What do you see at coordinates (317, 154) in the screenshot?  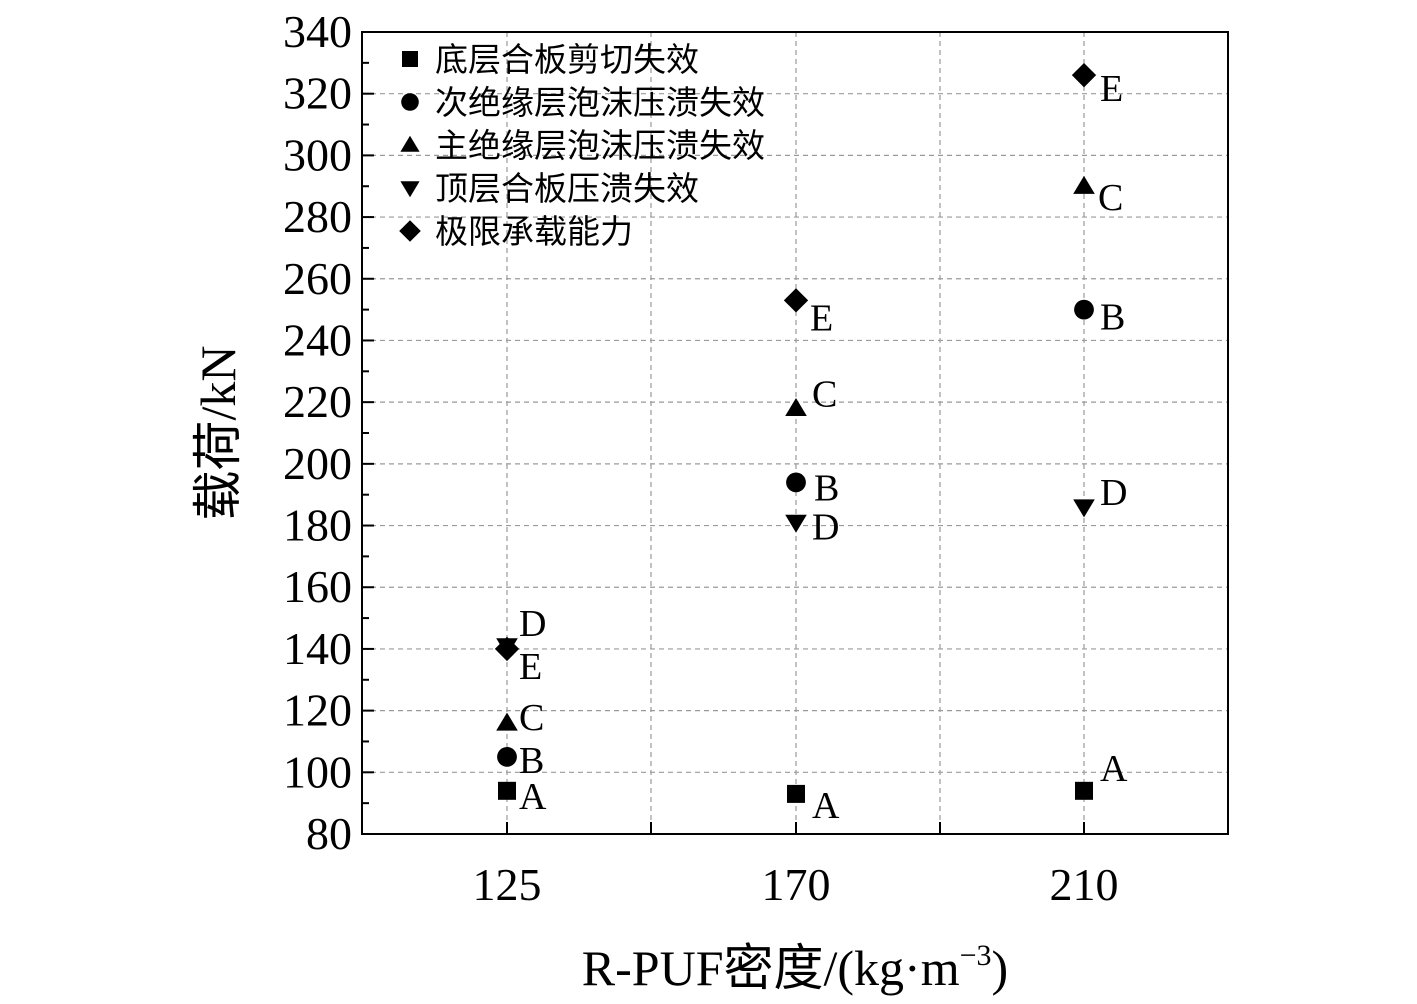 I see `y-tick-label: 300` at bounding box center [317, 154].